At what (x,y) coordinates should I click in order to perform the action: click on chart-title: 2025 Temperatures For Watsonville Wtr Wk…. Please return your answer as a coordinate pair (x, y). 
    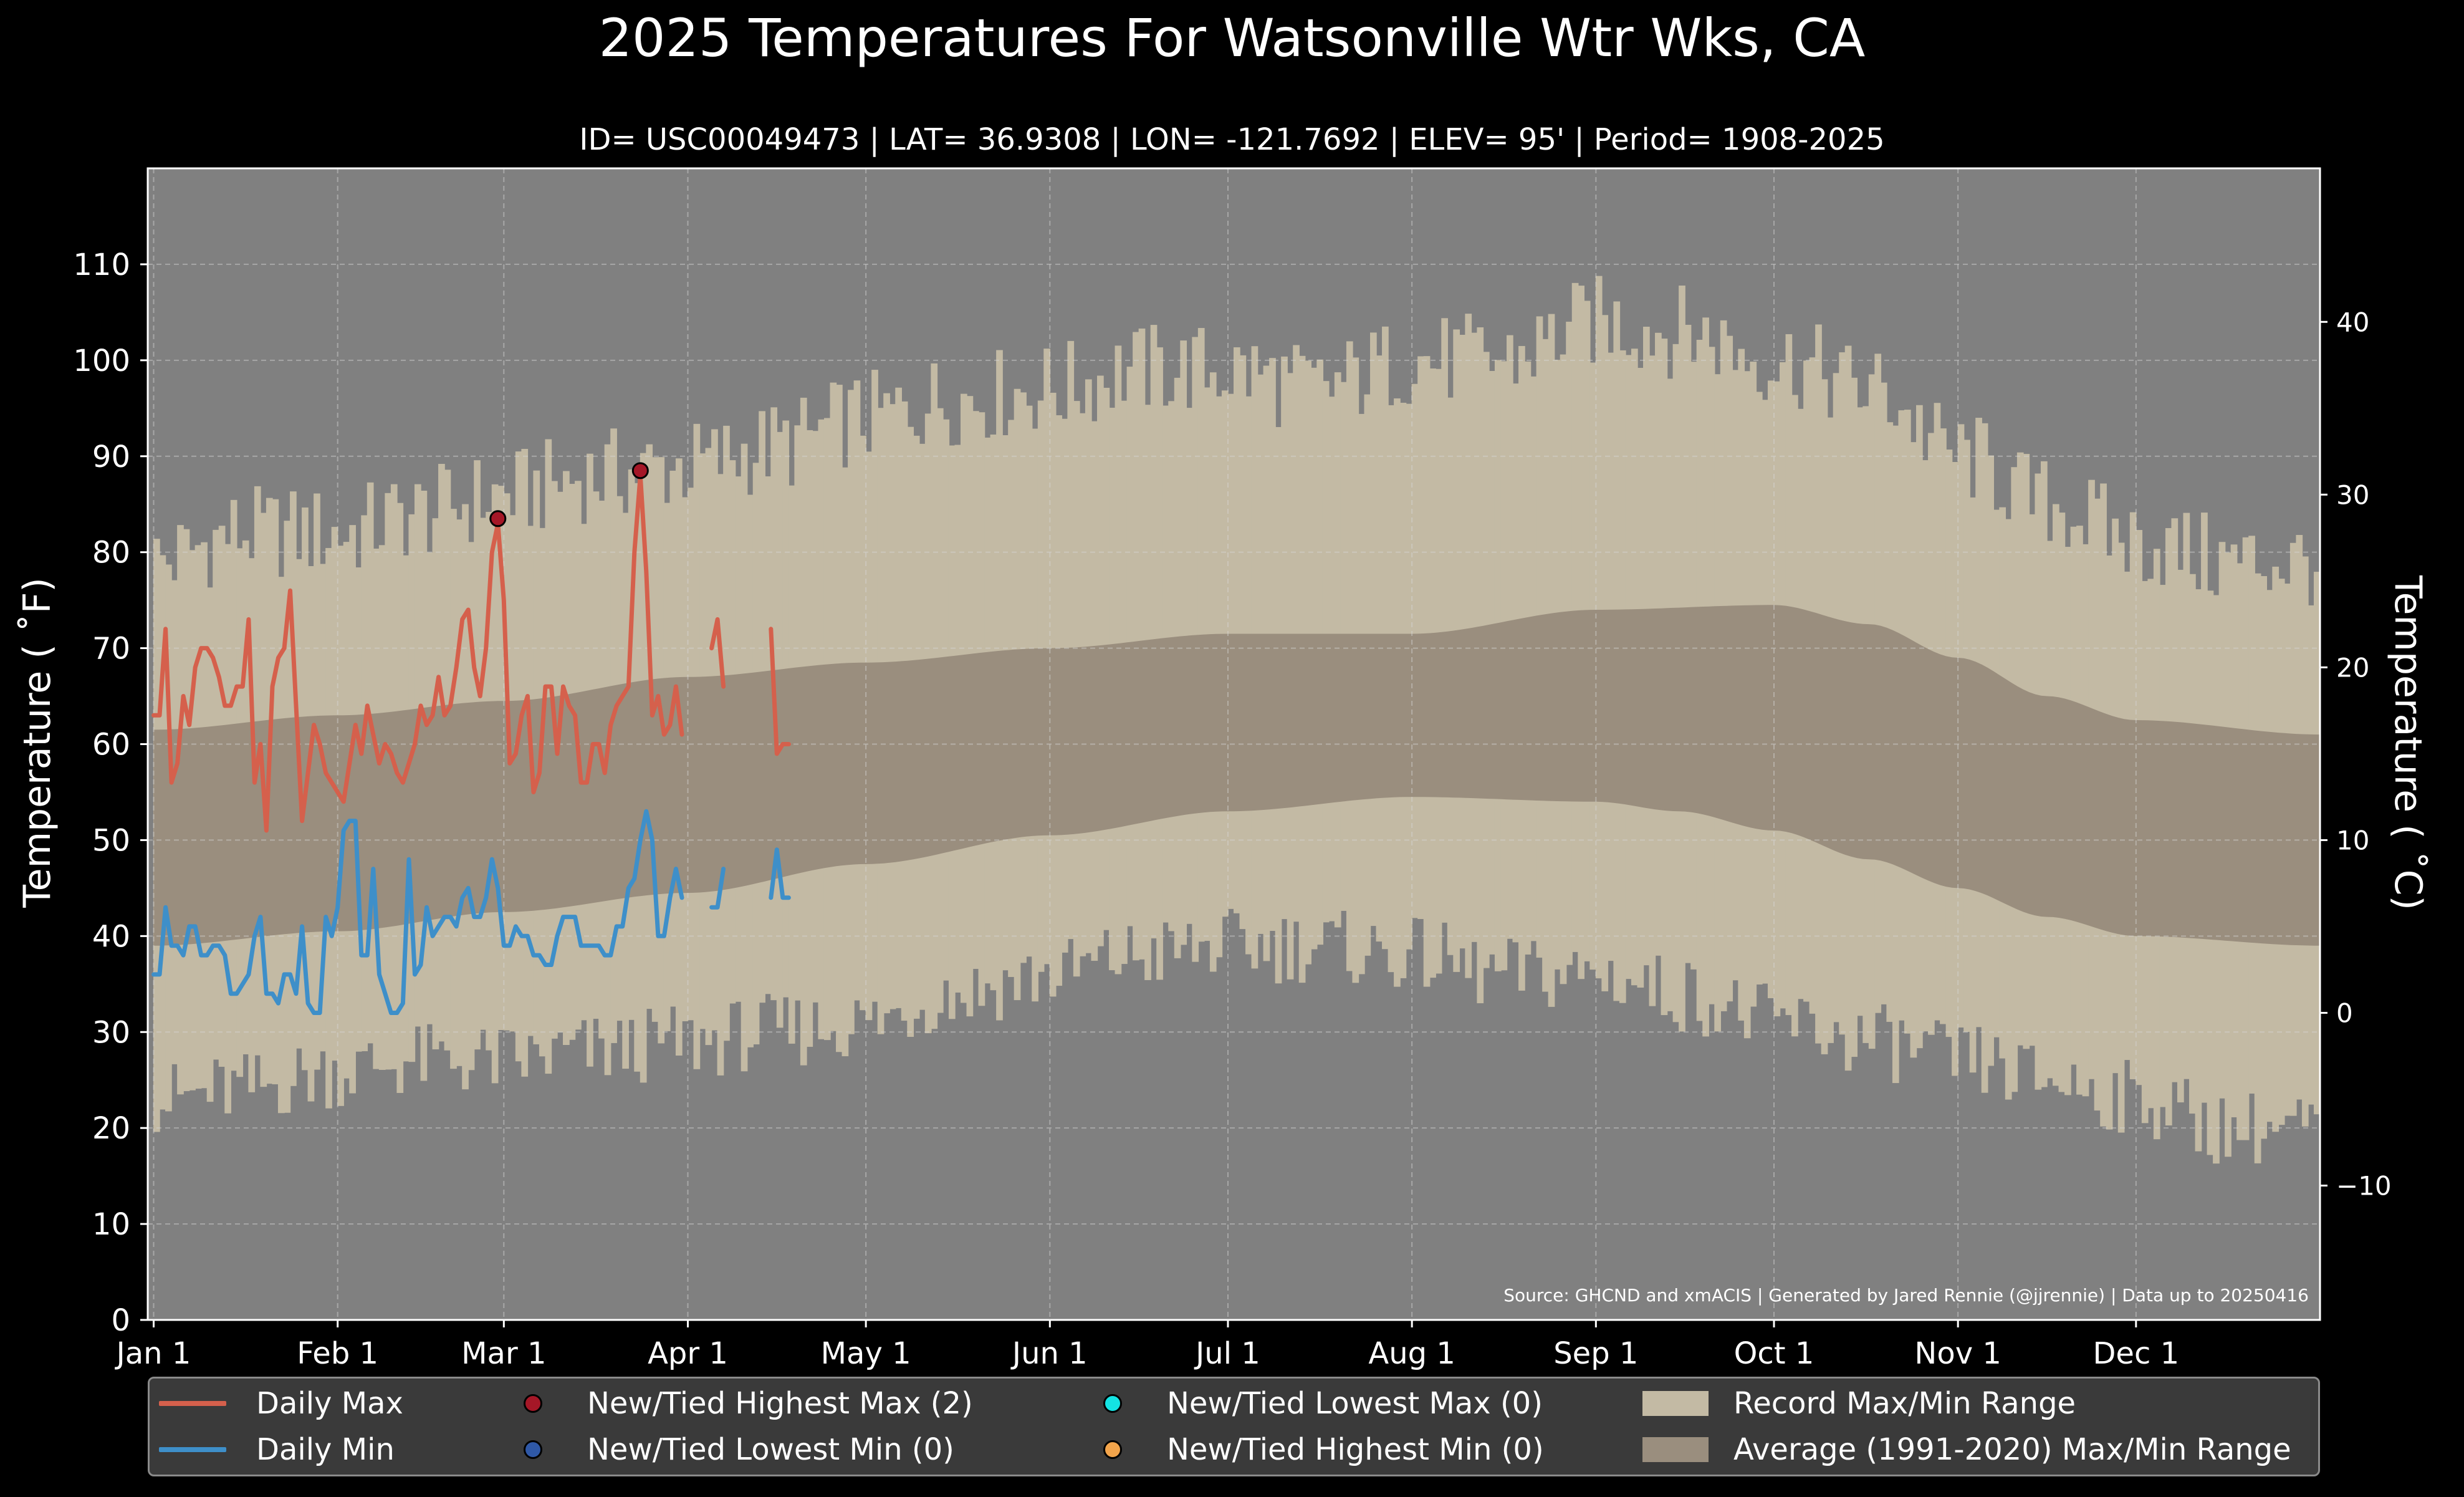
    Looking at the image, I should click on (1232, 38).